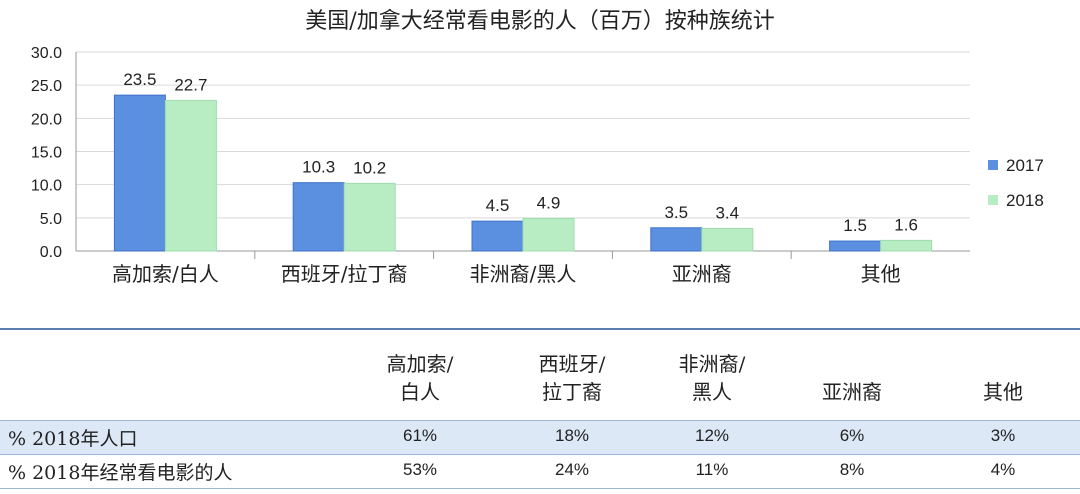  I want to click on table-row-label: % 2018年人口, so click(73, 439).